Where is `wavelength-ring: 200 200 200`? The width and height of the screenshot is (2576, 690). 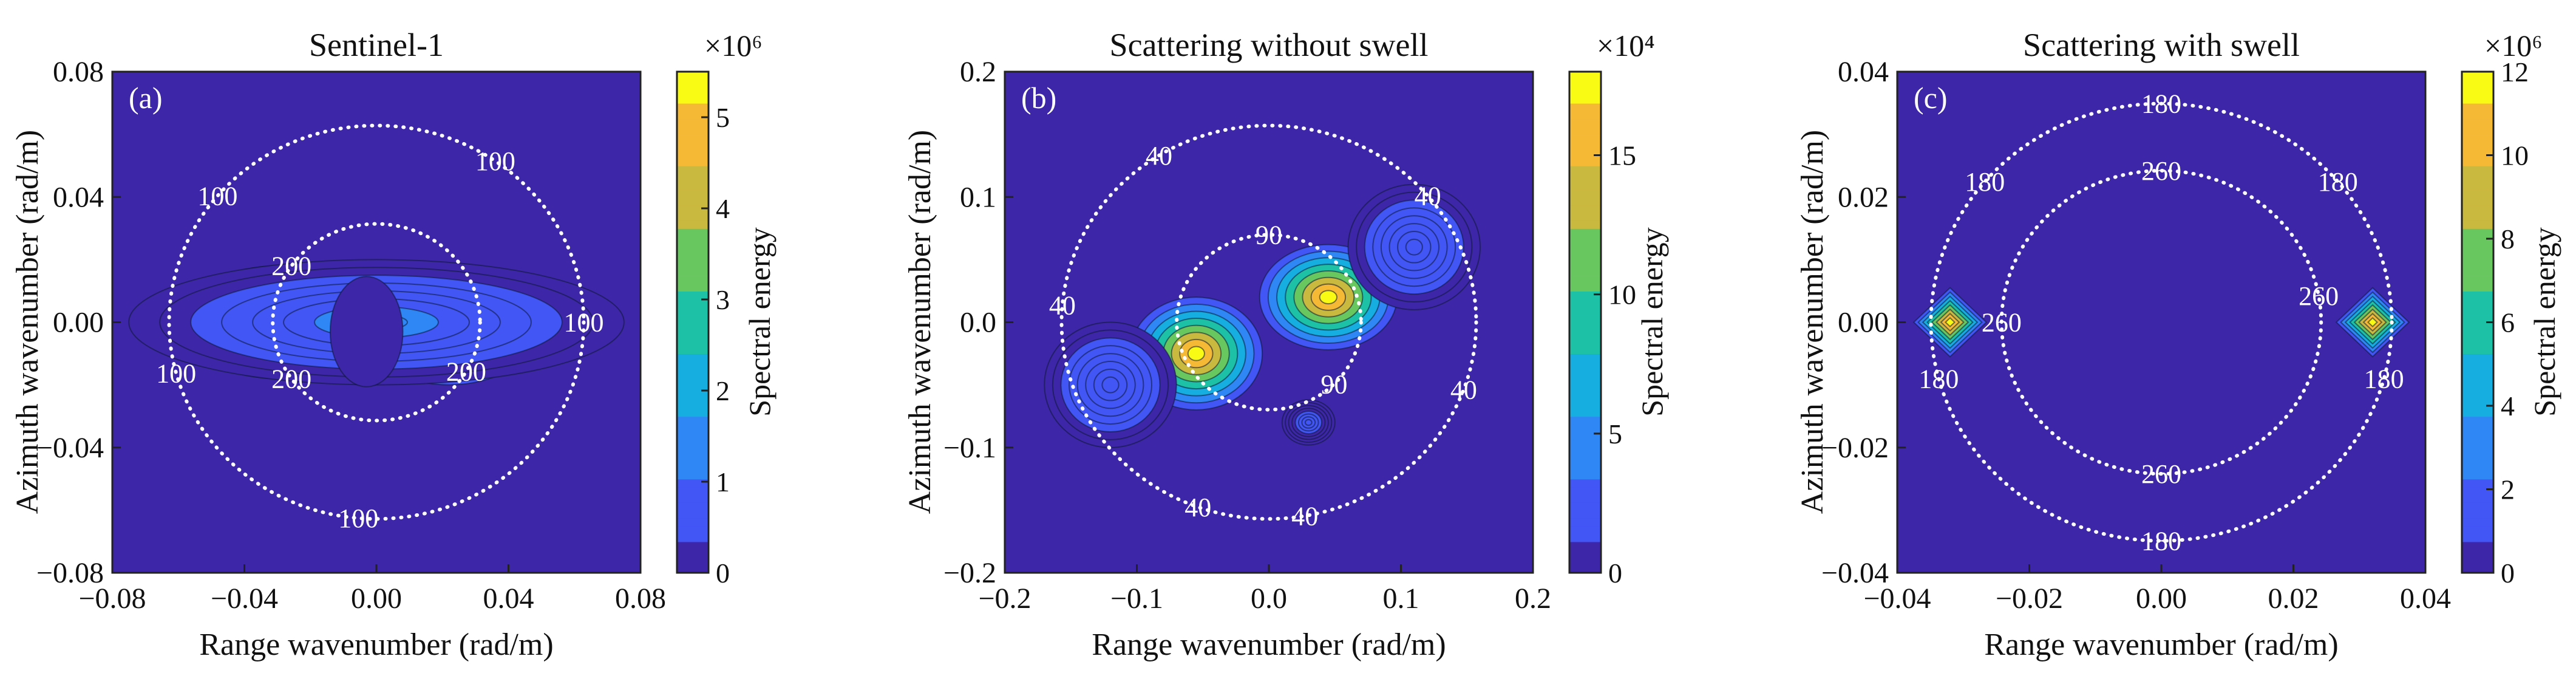
wavelength-ring: 200 200 200 is located at coordinates (378, 322).